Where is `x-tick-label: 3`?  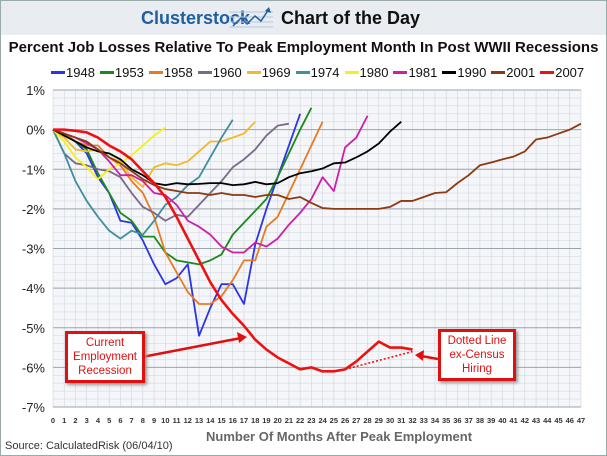 x-tick-label: 3 is located at coordinates (87, 420).